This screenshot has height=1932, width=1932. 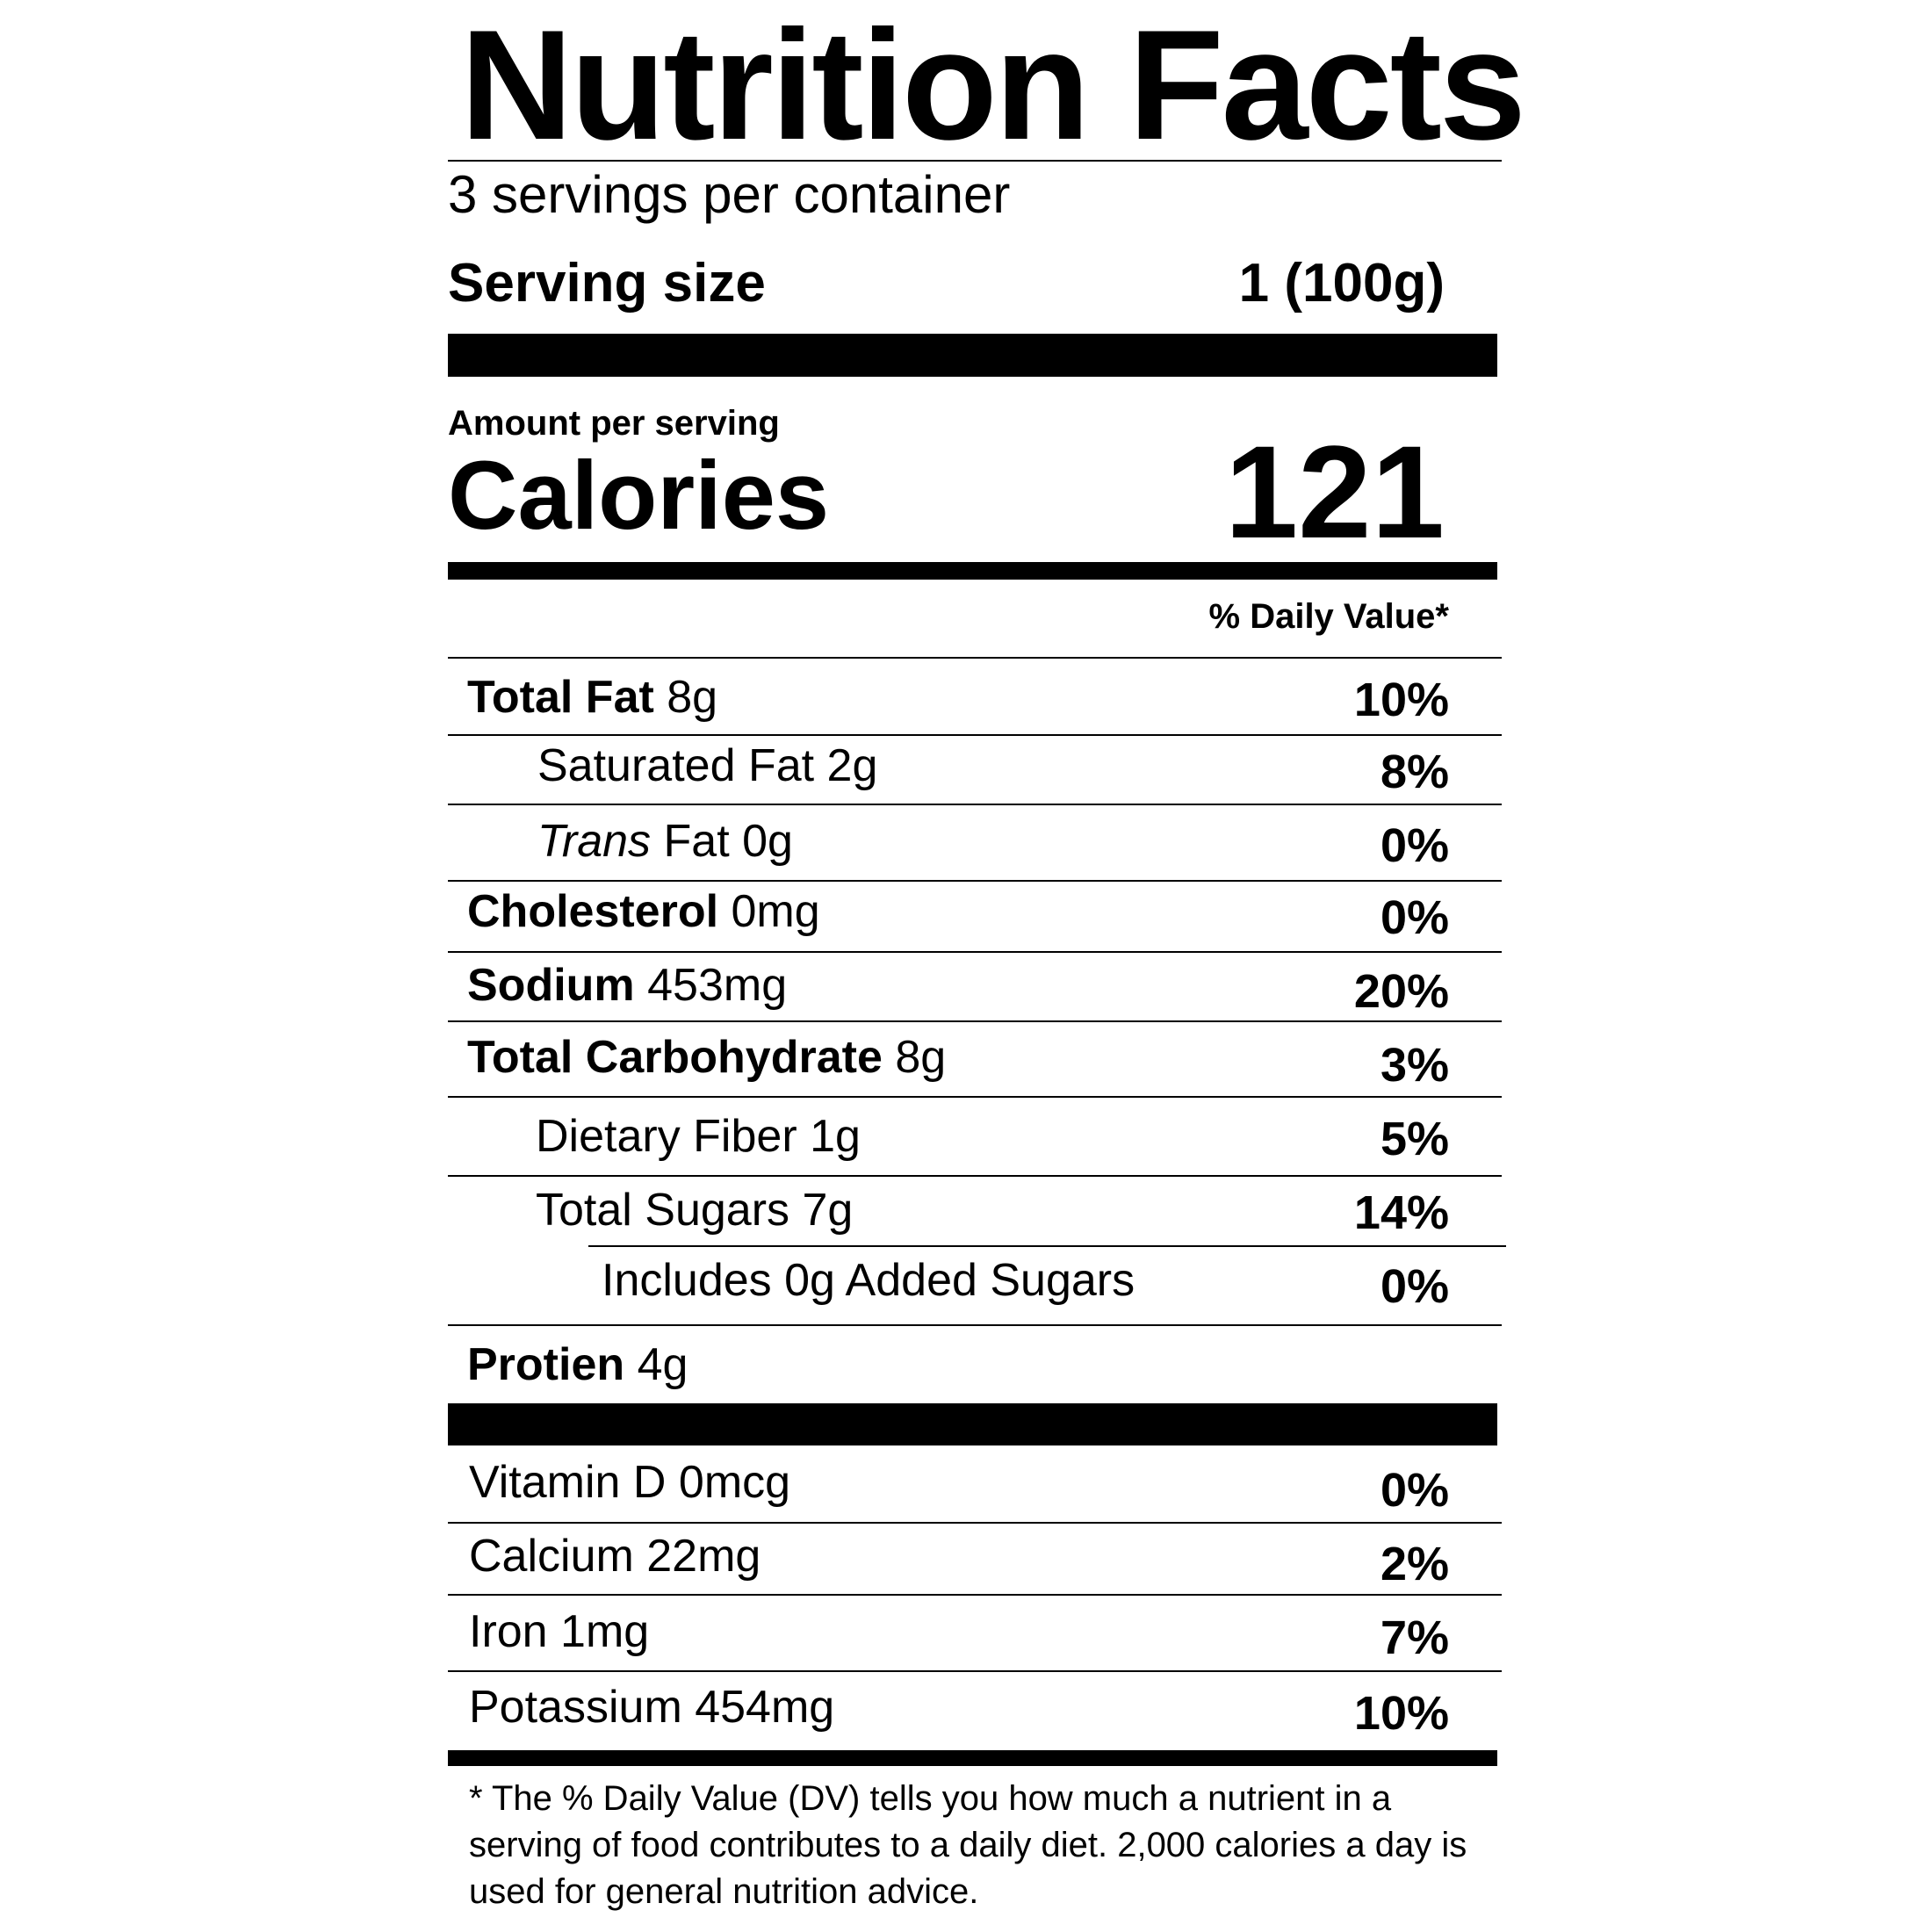 What do you see at coordinates (614, 424) in the screenshot?
I see `amount-per-serving: Amount per serving` at bounding box center [614, 424].